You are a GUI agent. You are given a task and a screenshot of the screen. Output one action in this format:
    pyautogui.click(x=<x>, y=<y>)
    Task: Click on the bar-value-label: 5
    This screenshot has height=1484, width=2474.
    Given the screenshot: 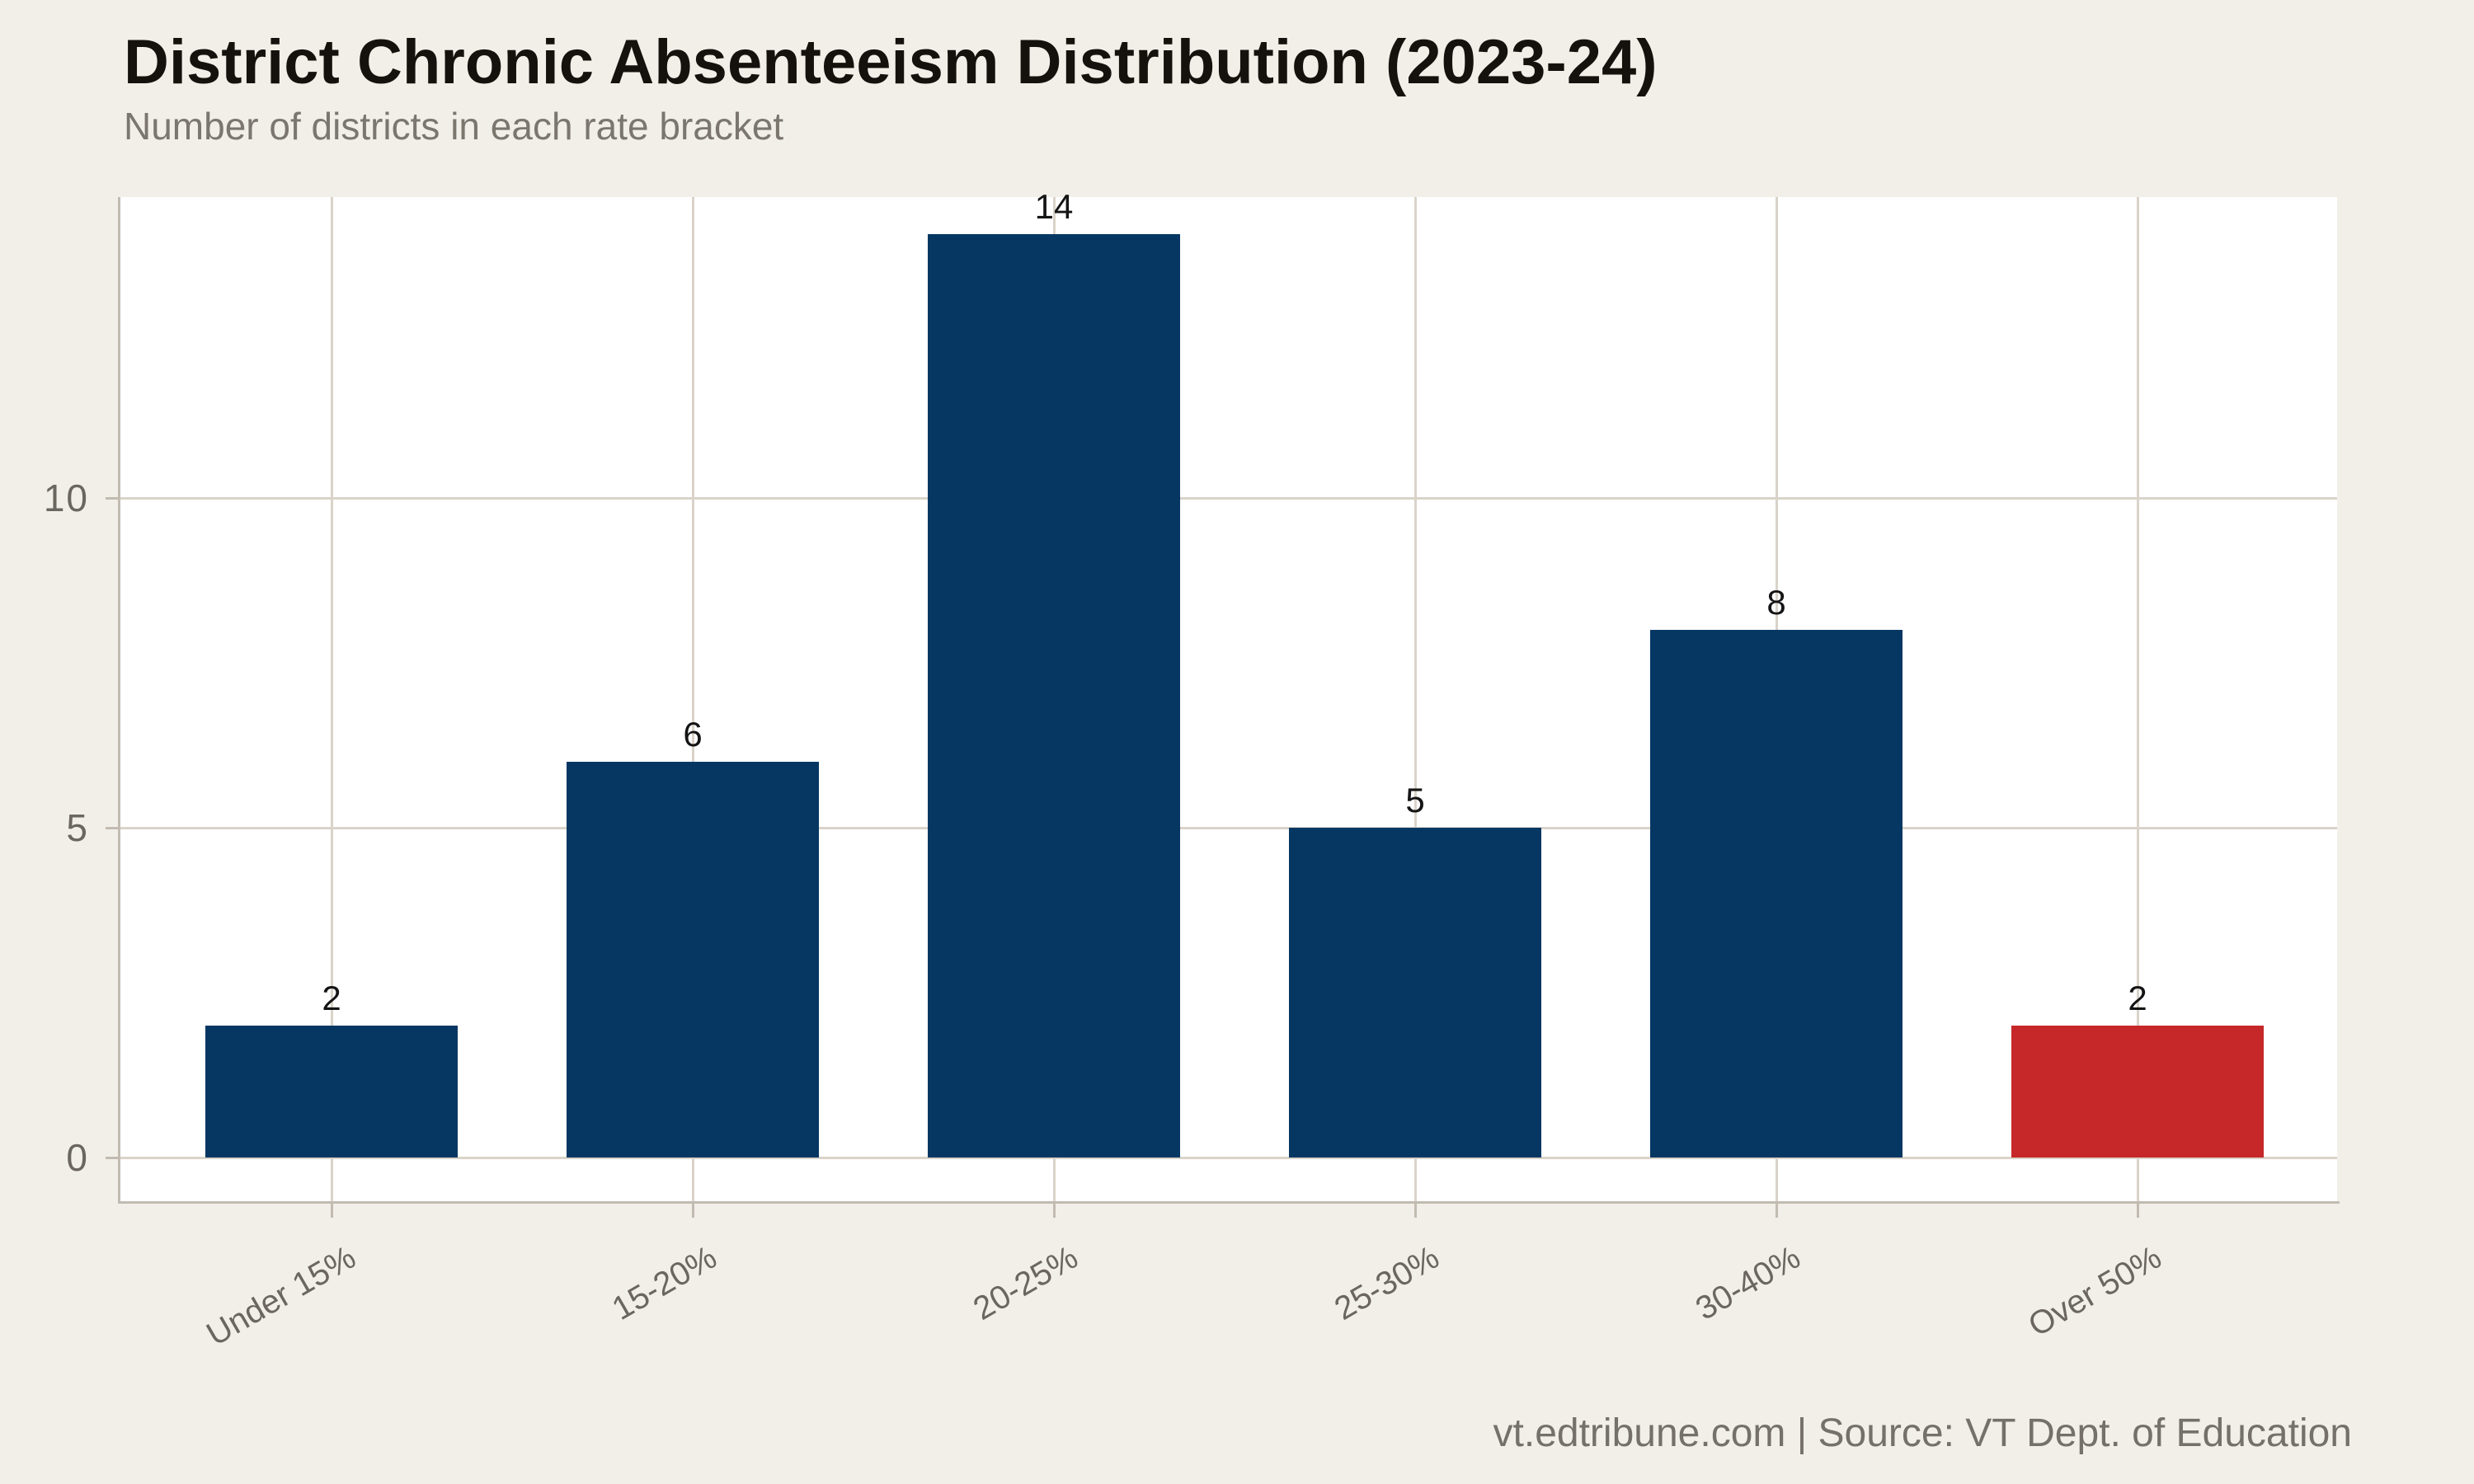 What is the action you would take?
    pyautogui.click(x=1415, y=800)
    